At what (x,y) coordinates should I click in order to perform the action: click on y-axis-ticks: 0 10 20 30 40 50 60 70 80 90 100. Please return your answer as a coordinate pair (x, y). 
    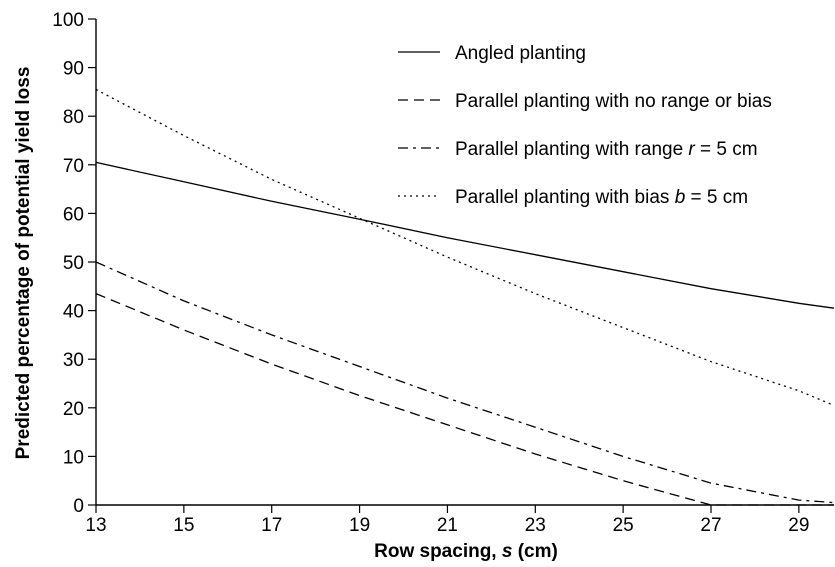
    Looking at the image, I should click on (74, 263).